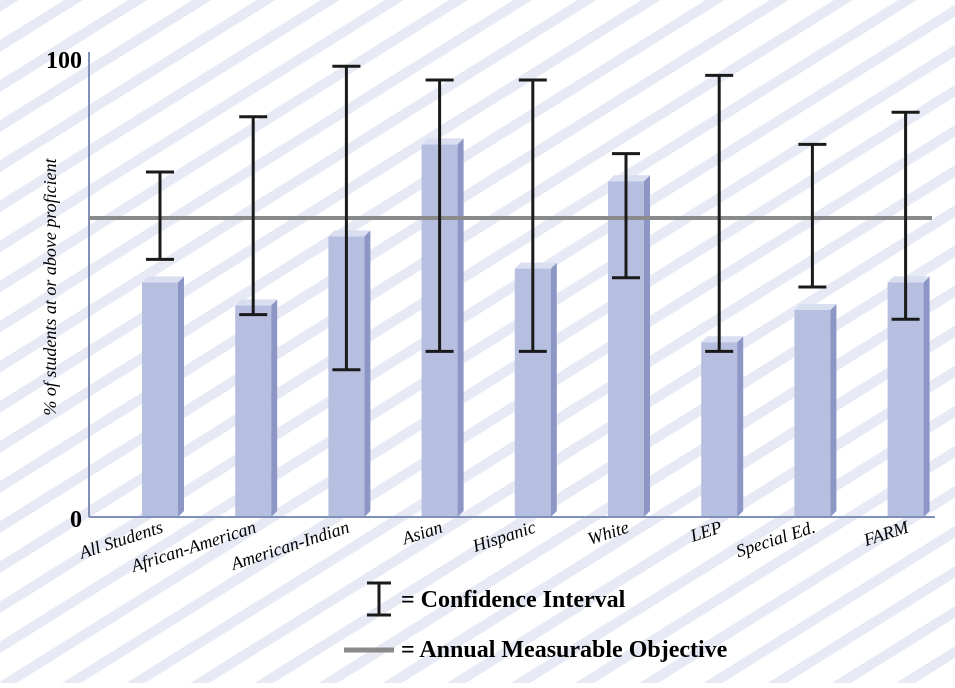  Describe the element at coordinates (513, 600) in the screenshot. I see `legend-confidence-interval-label: = Confidence Interval` at that location.